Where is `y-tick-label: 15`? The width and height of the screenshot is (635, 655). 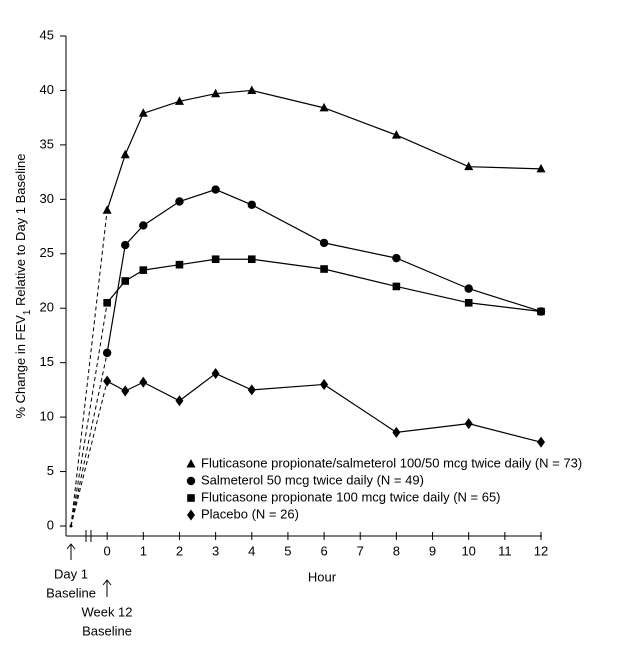 y-tick-label: 15 is located at coordinates (47, 361).